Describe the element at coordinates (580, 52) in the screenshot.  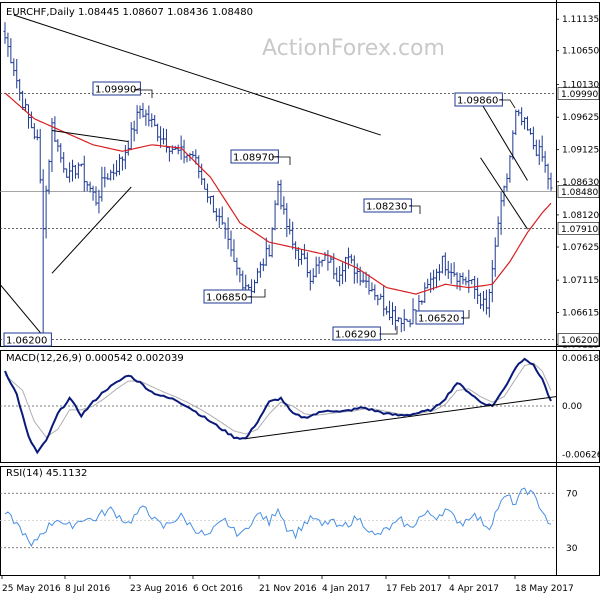
I see `price-y-tick-label: 1.10650` at that location.